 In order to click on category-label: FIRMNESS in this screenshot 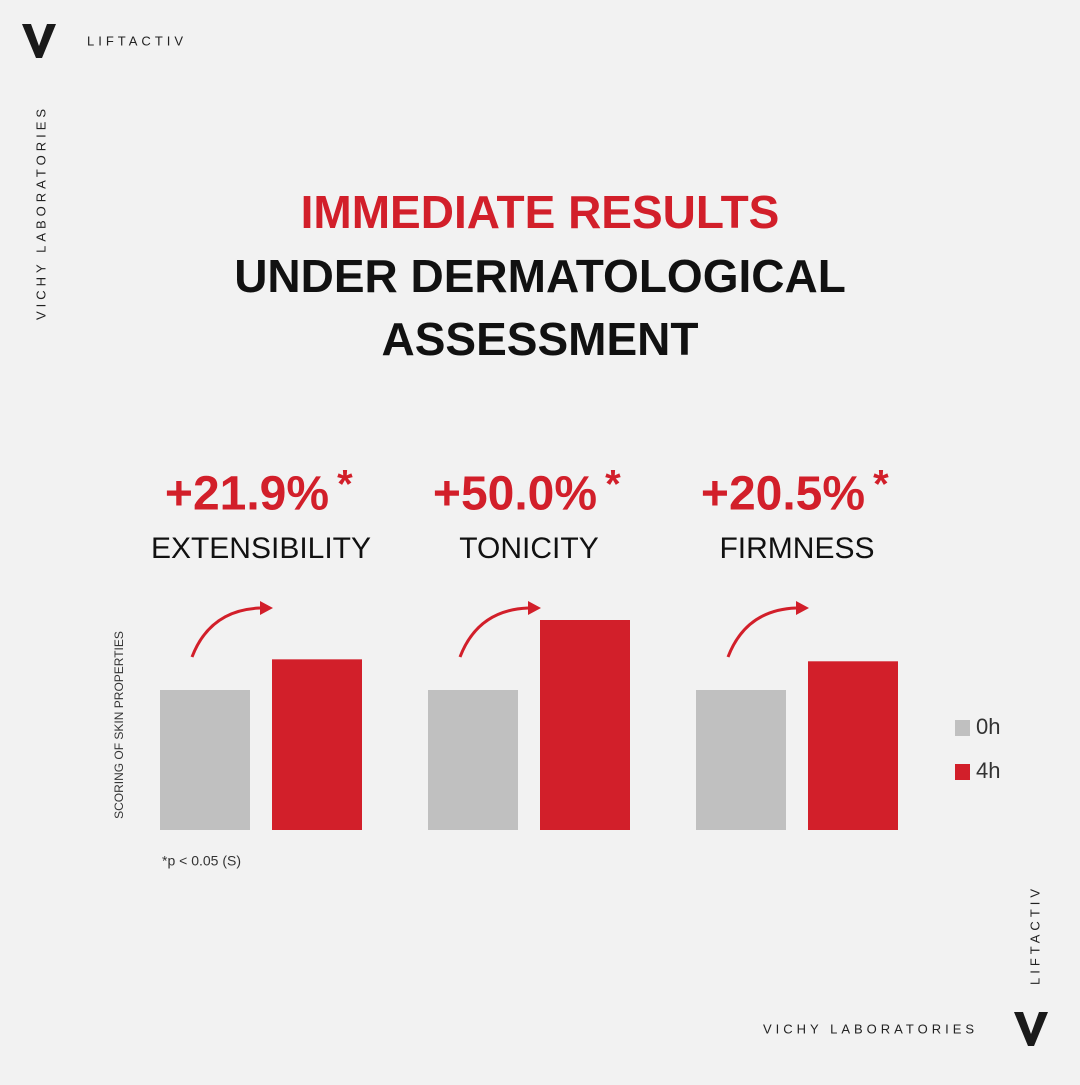, I will do `click(796, 548)`.